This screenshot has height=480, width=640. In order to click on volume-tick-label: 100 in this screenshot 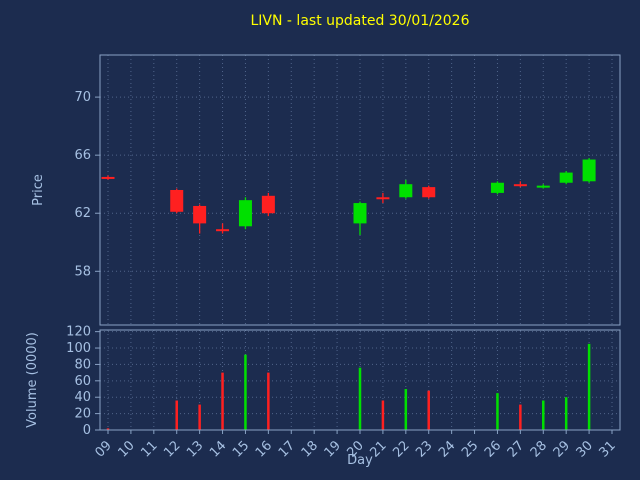, I will do `click(78, 348)`.